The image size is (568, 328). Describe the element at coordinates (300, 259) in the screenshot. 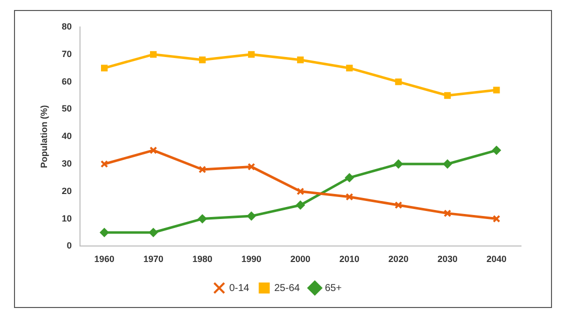

I see `x-tick-label: 2000` at that location.